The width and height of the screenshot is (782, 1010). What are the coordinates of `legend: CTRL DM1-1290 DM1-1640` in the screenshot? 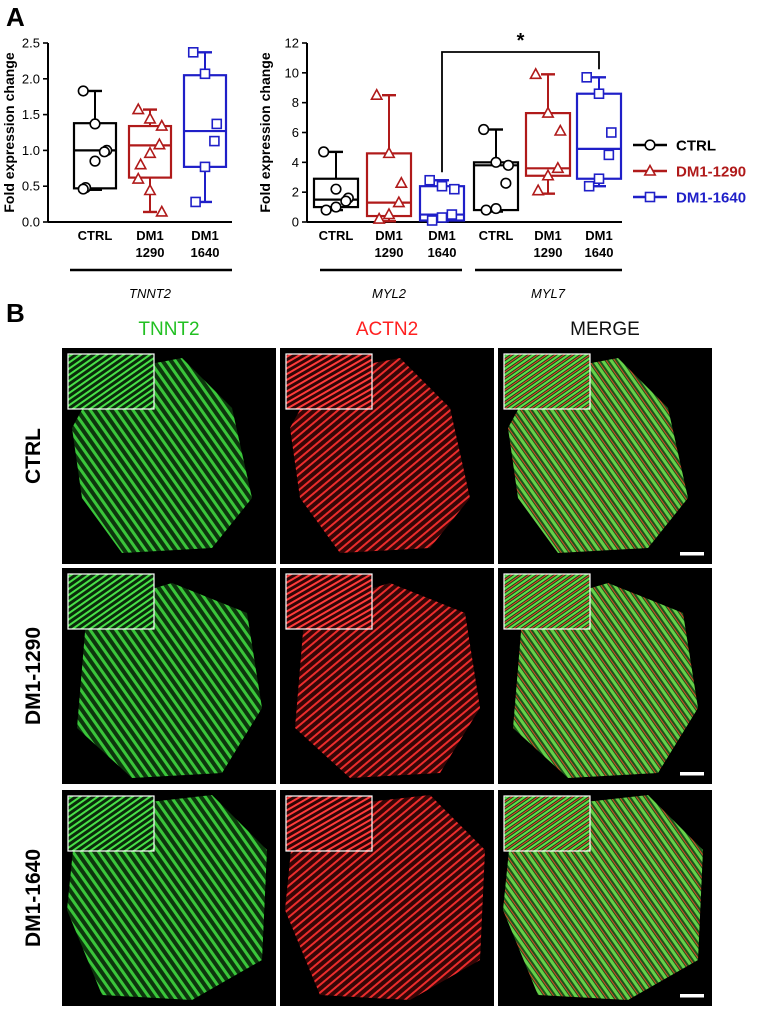 It's located at (689, 172).